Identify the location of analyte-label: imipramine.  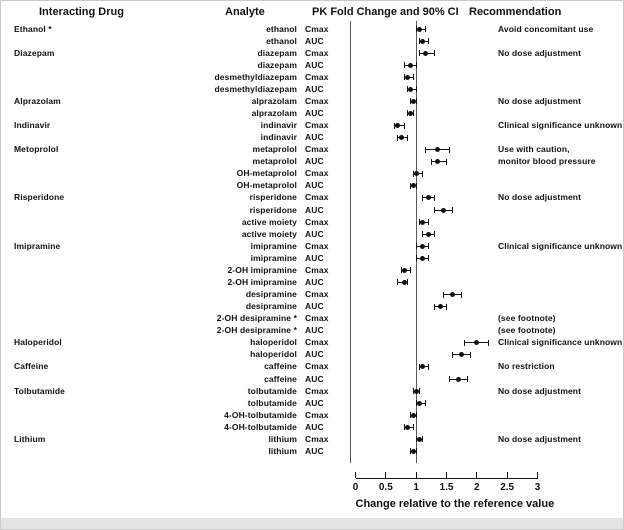
(273, 245).